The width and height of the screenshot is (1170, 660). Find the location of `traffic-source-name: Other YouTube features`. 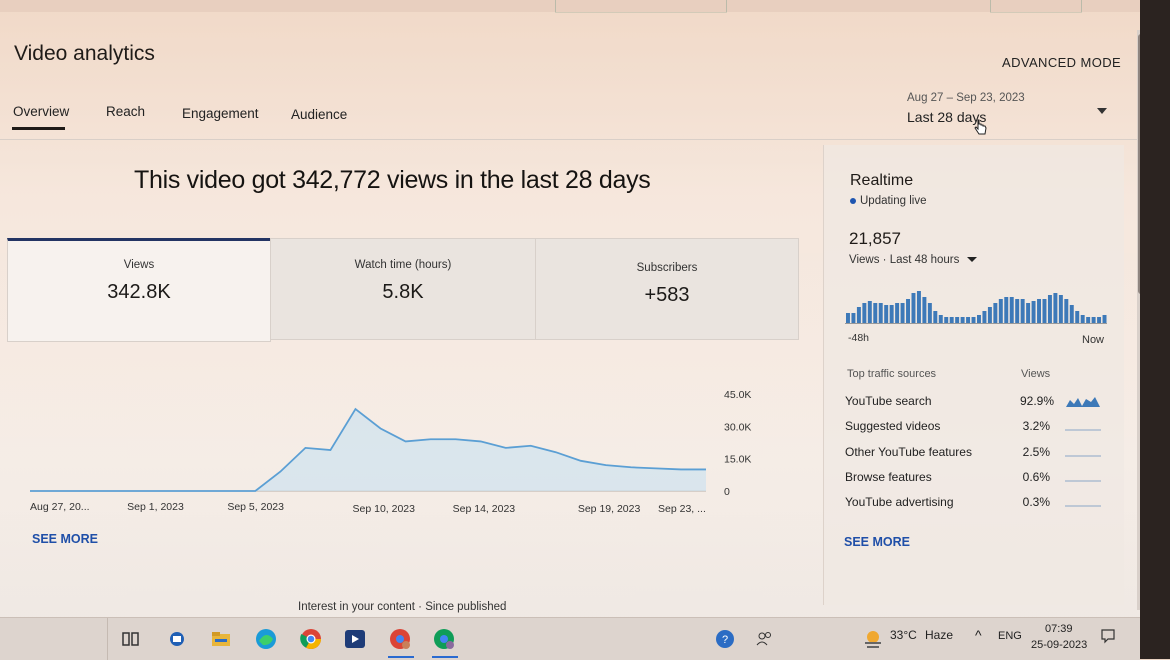

traffic-source-name: Other YouTube features is located at coordinates (908, 452).